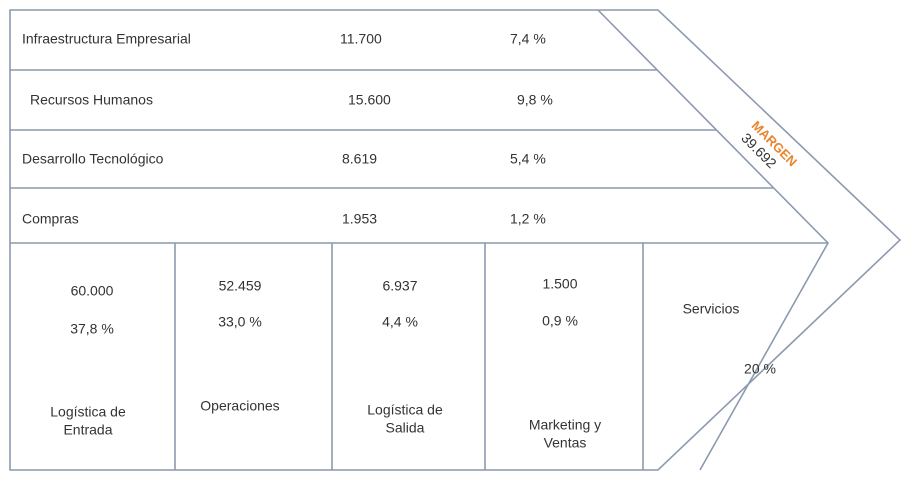 This screenshot has height=480, width=903. What do you see at coordinates (760, 369) in the screenshot?
I see `services-percent: 20 %` at bounding box center [760, 369].